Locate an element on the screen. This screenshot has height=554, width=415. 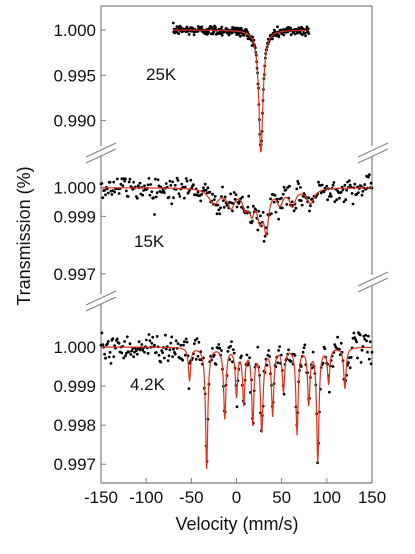
x-tick-label: 100 is located at coordinates (327, 497).